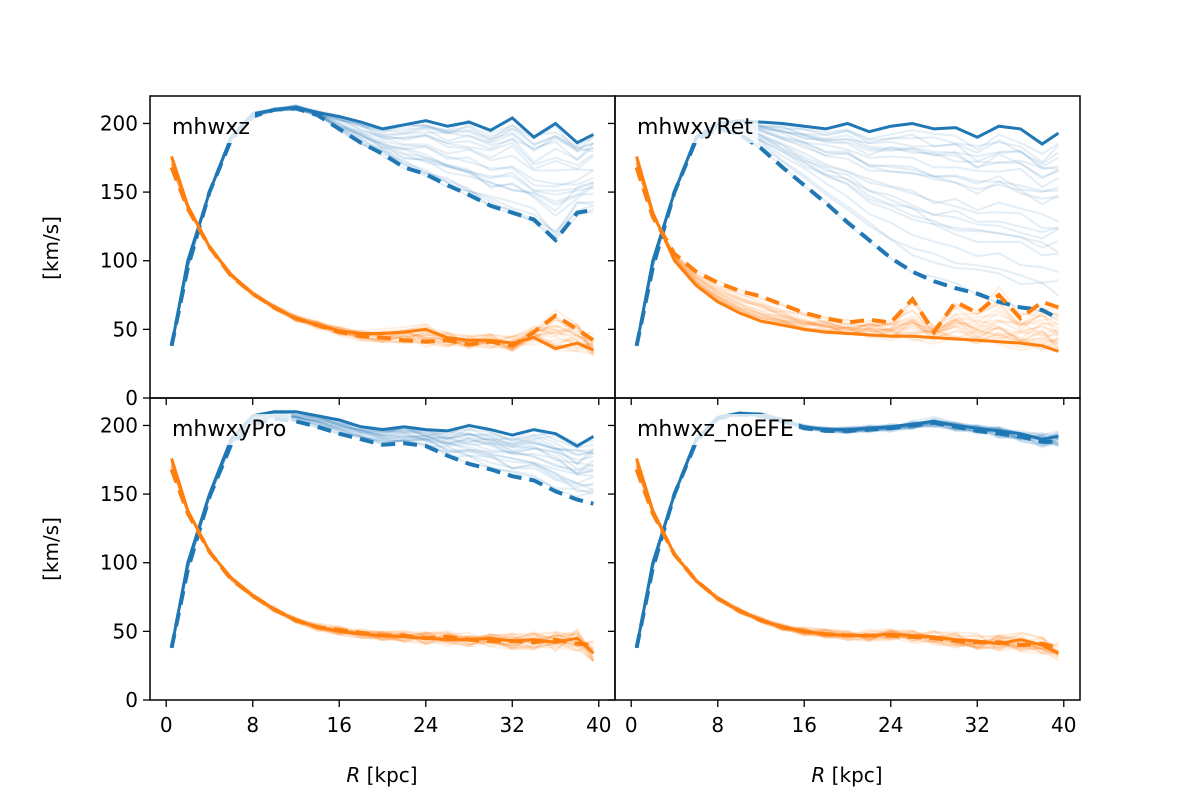 The image size is (1200, 800). What do you see at coordinates (717, 725) in the screenshot?
I see `x-tick-label: 8` at bounding box center [717, 725].